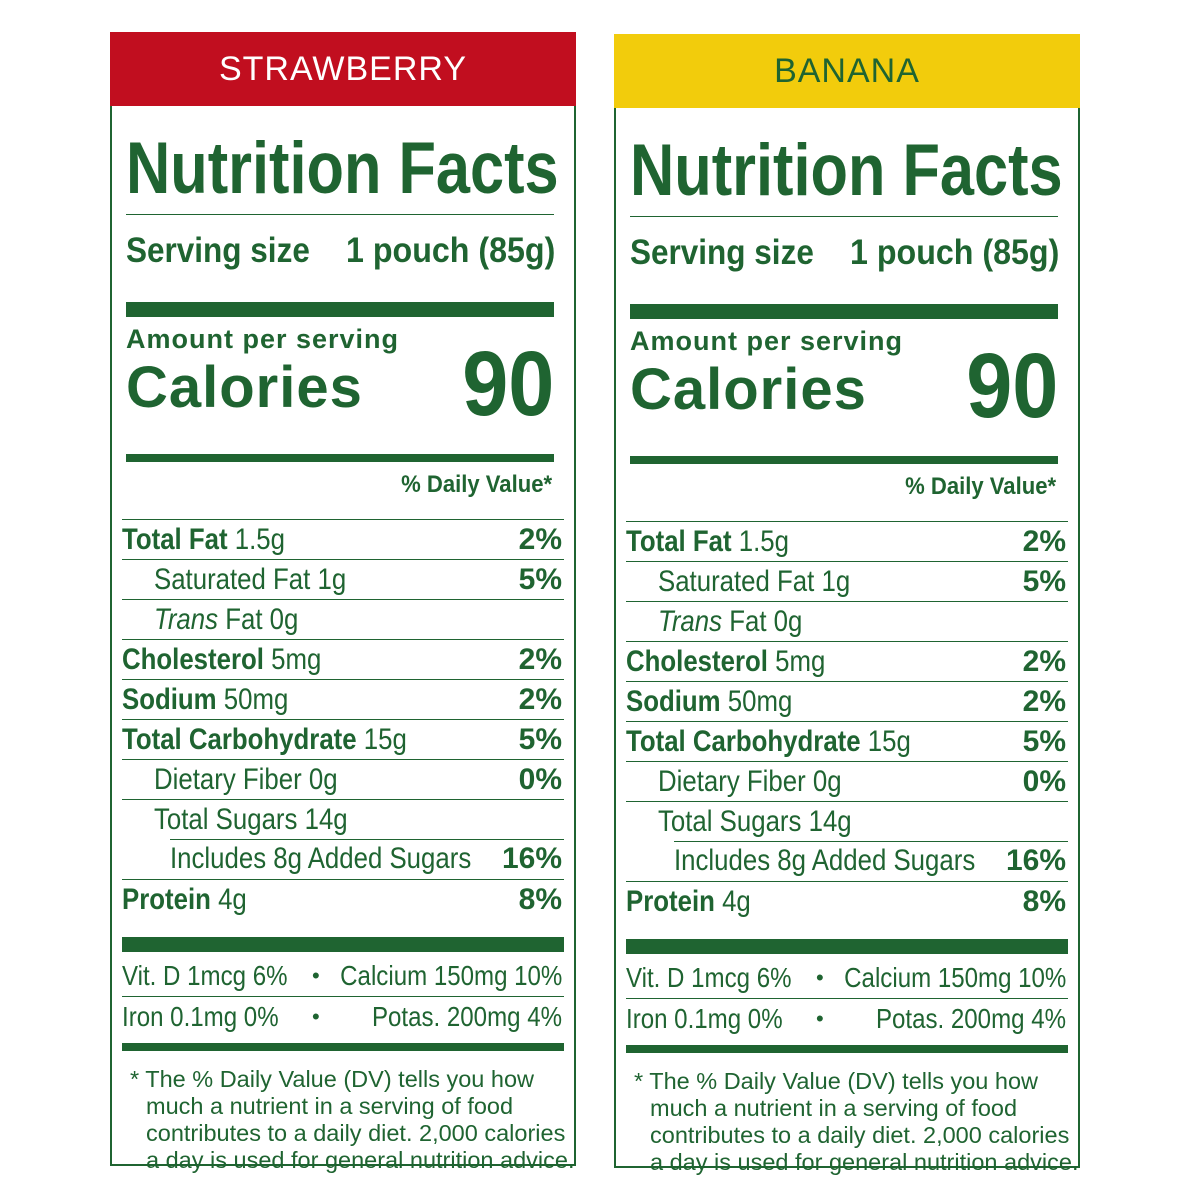  I want to click on flavor-banner: STRAWBERRY, so click(343, 69).